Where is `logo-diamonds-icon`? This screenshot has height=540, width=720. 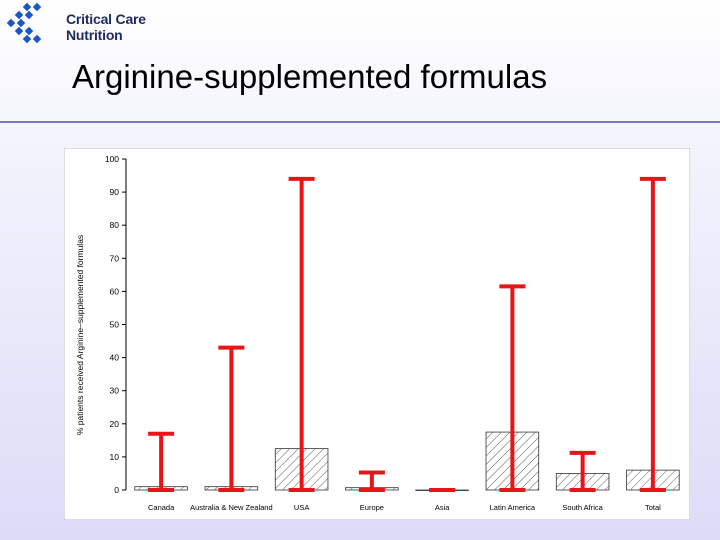
logo-diamonds-icon is located at coordinates (24, 23).